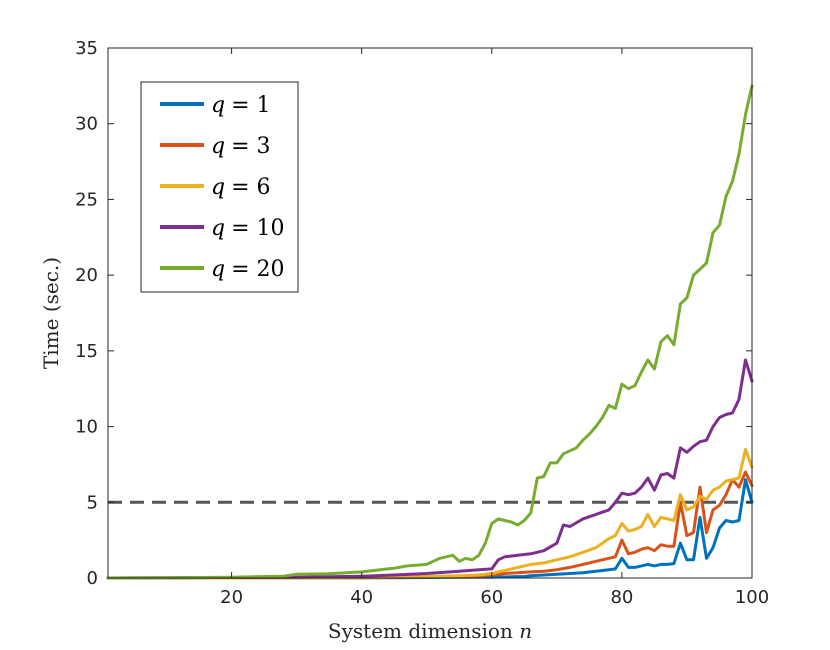 This screenshot has width=830, height=650. Describe the element at coordinates (92, 502) in the screenshot. I see `y-tick-label: 5` at that location.